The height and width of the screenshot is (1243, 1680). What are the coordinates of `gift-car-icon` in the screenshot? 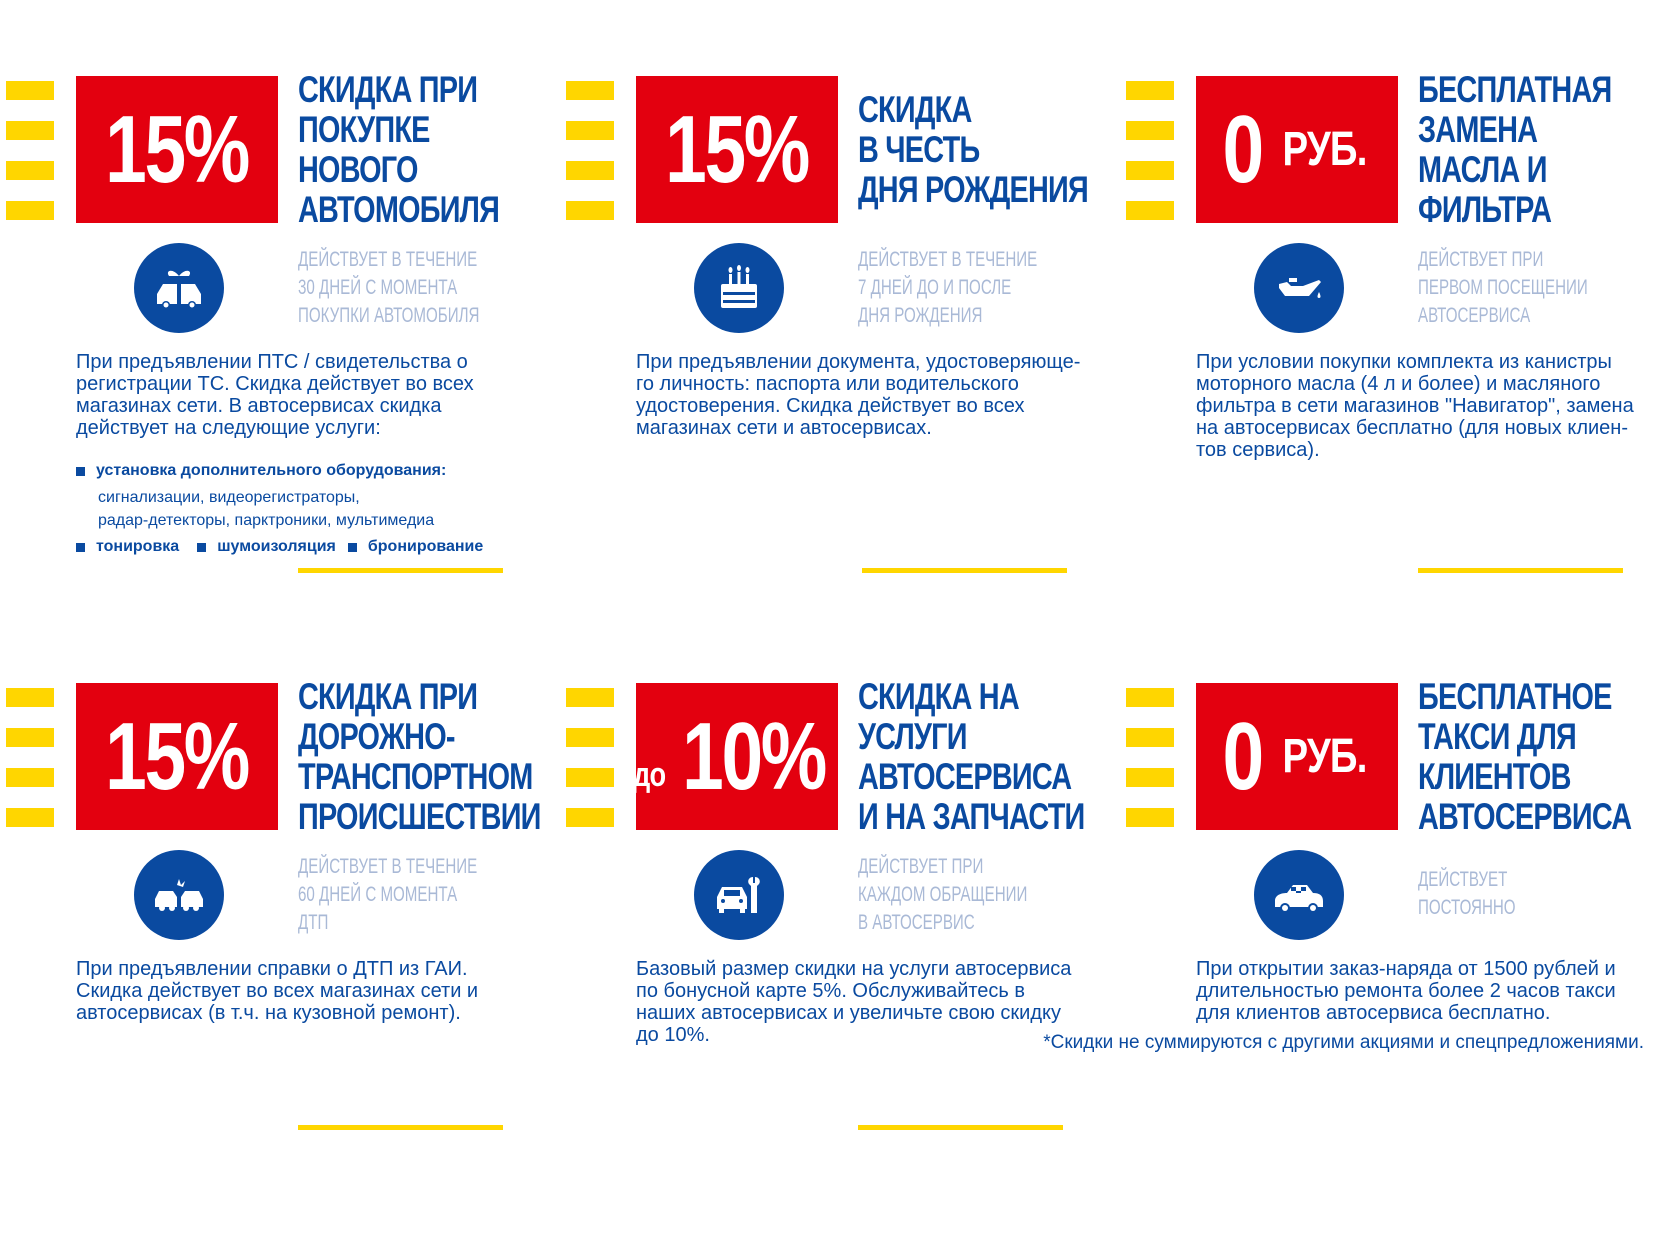 It's located at (179, 288).